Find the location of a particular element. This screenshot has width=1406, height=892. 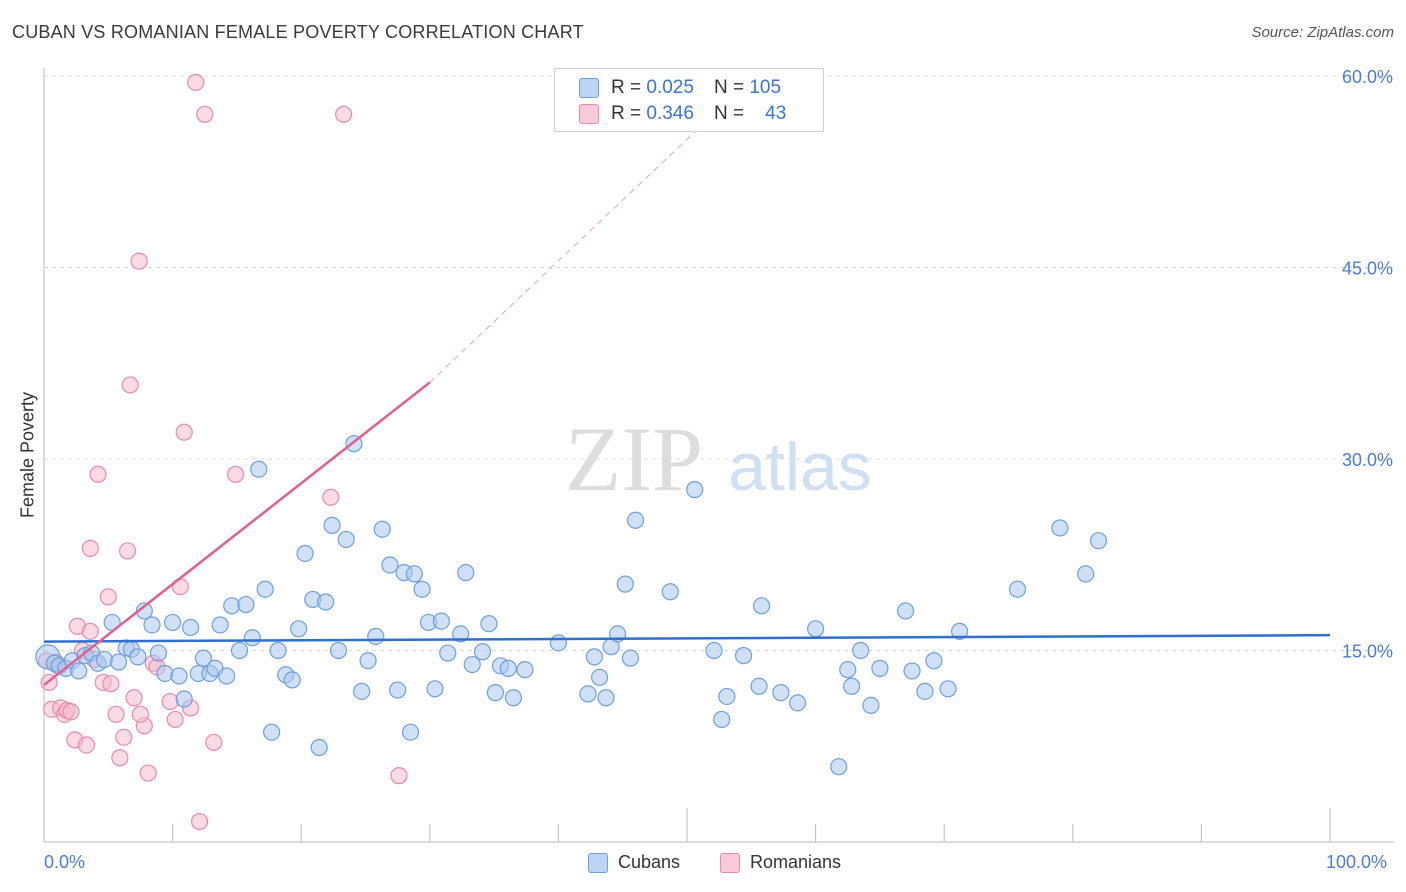

watermark-atlas: atlas is located at coordinates (800, 467).